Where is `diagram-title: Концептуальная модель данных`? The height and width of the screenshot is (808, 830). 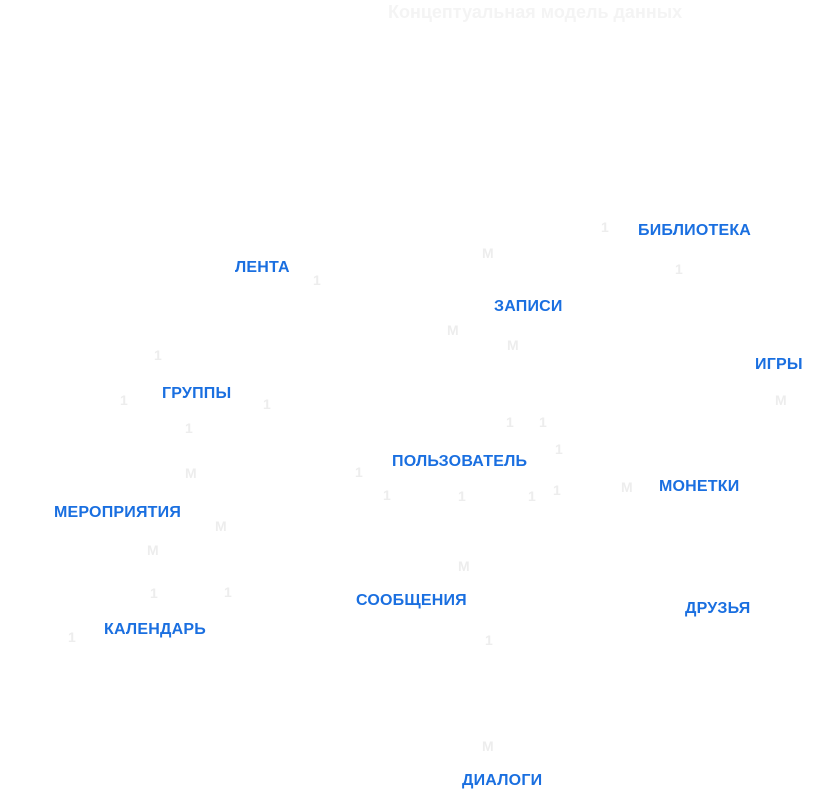 diagram-title: Концептуальная модель данных is located at coordinates (535, 12).